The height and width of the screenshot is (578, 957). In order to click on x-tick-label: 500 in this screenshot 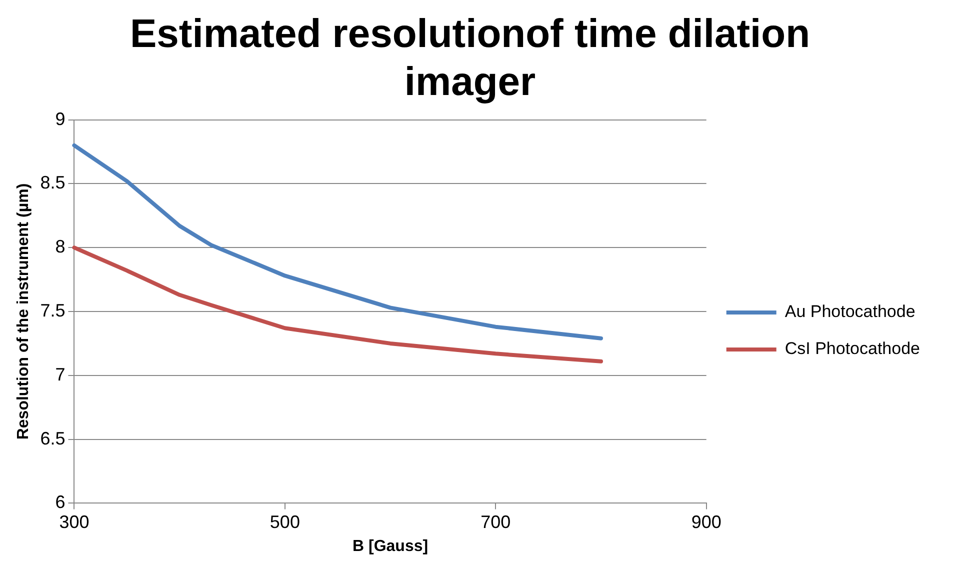, I will do `click(285, 522)`.